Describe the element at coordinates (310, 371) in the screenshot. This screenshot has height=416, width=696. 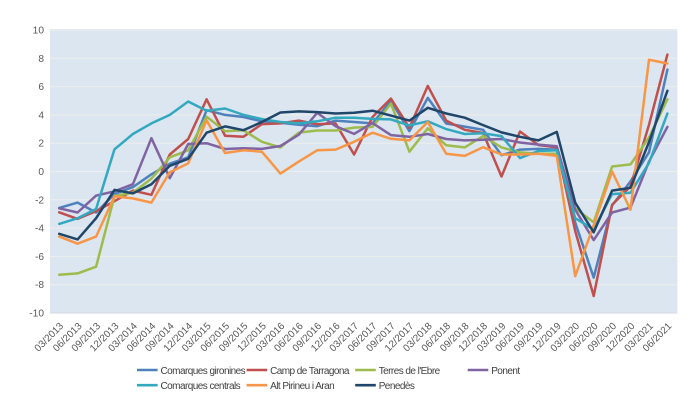
I see `svg-text: Camp de Tarragona` at that location.